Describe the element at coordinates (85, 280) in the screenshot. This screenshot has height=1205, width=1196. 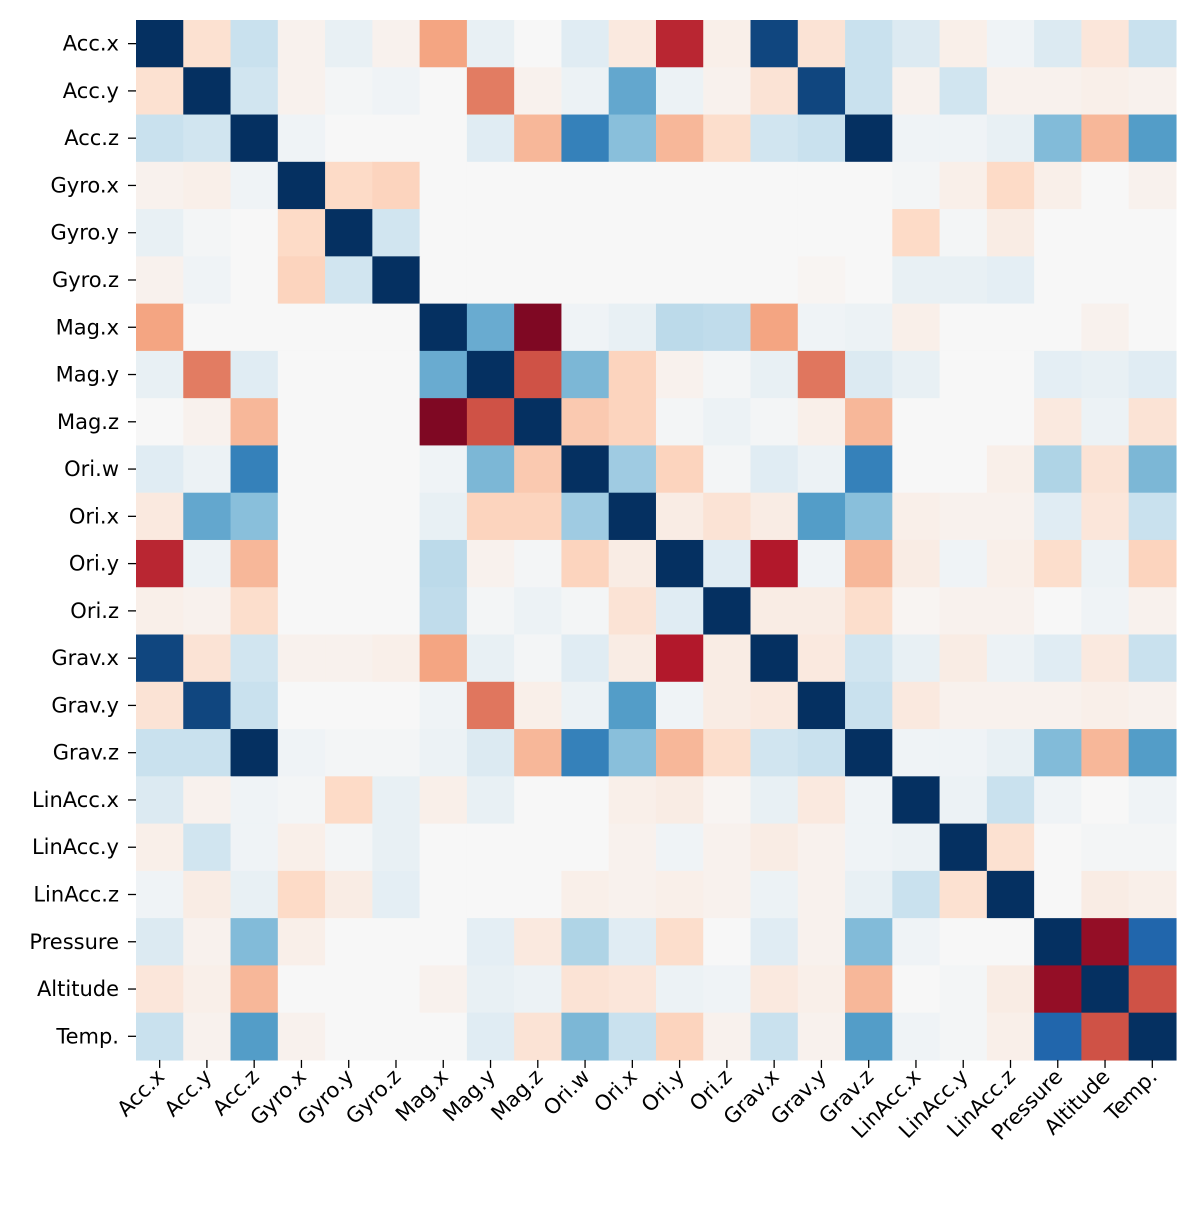
I see `y-tick-label: Gyro.z` at that location.